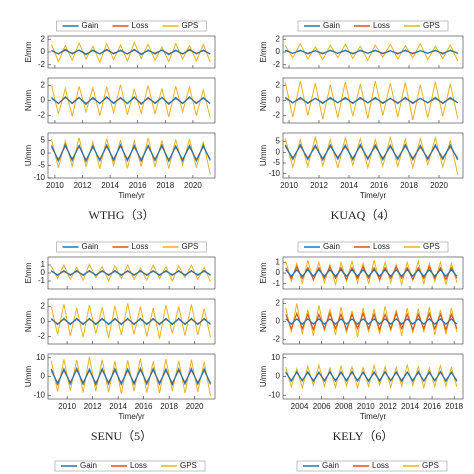  I want to click on x-tick-label: 2006, so click(322, 406).